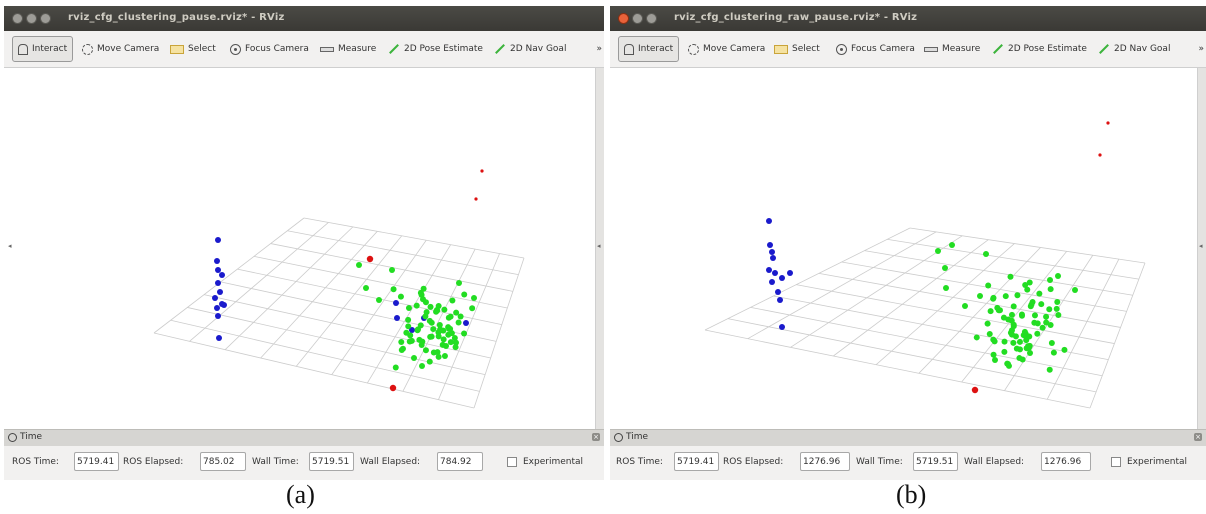 This screenshot has width=1206, height=514. Describe the element at coordinates (994, 462) in the screenshot. I see `wall-elapsed-label: Wall Elapsed:` at that location.